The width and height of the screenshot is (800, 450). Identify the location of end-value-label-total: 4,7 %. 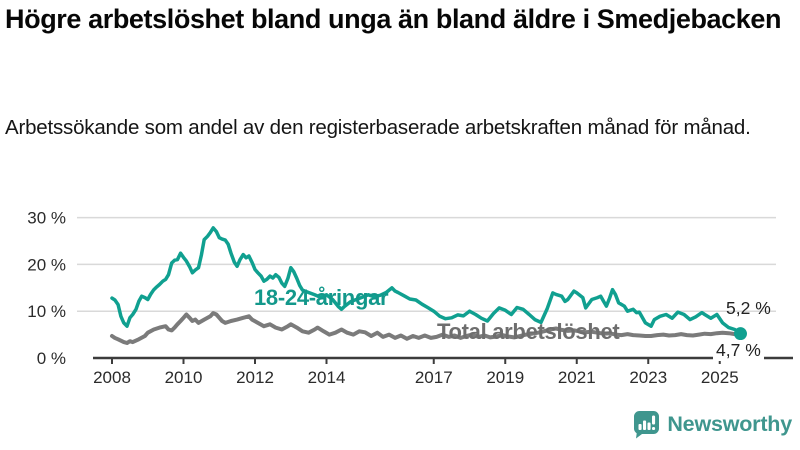
(738, 350).